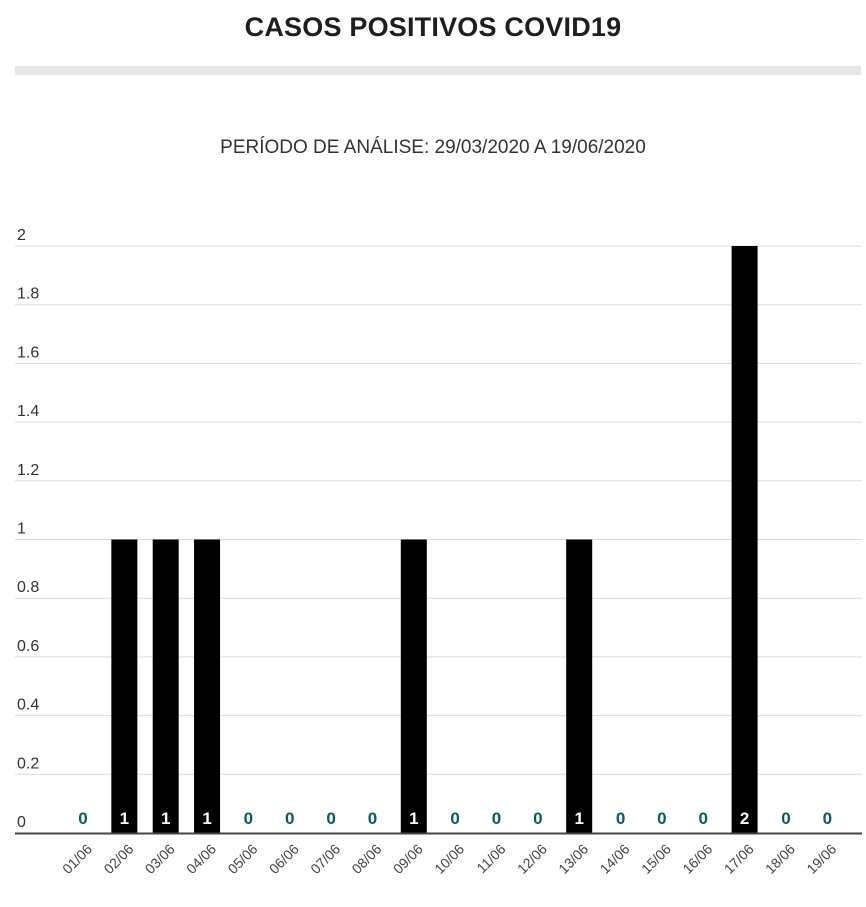 This screenshot has width=866, height=907. I want to click on y-tick-label: 1.2, so click(28, 470).